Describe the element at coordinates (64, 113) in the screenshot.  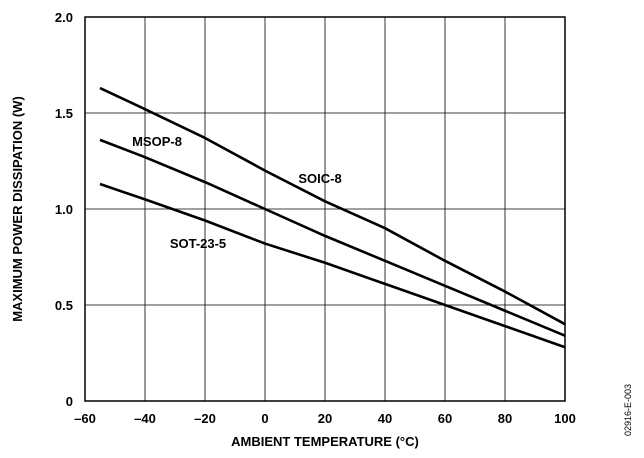
I see `y-tick-label: 1.5` at that location.